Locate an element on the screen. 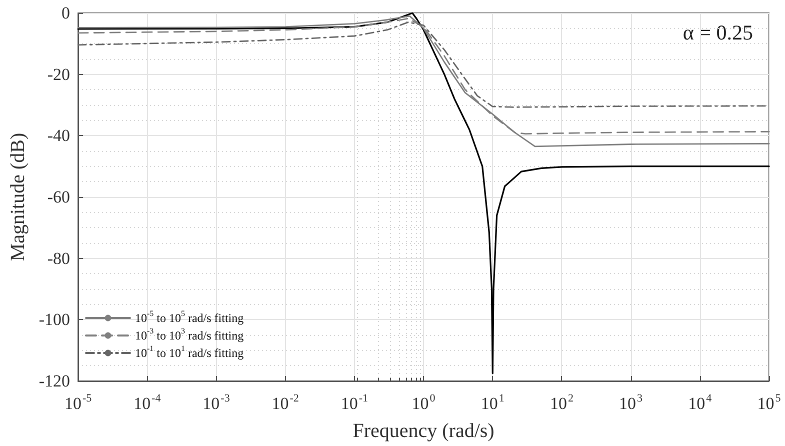  y-axis-title: Magnitude (dB) is located at coordinates (18, 197).